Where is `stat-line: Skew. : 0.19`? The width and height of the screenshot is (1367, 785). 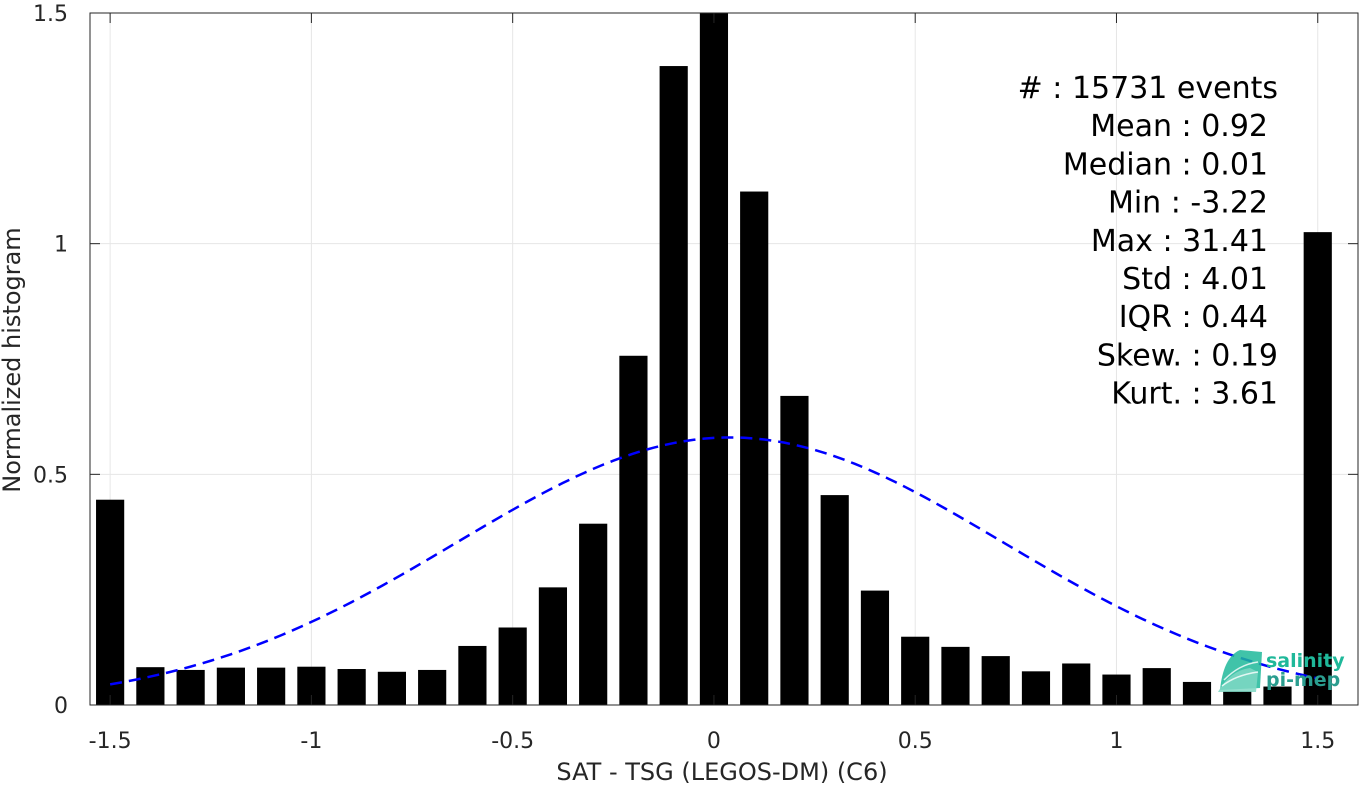 stat-line: Skew. : 0.19 is located at coordinates (1187, 355).